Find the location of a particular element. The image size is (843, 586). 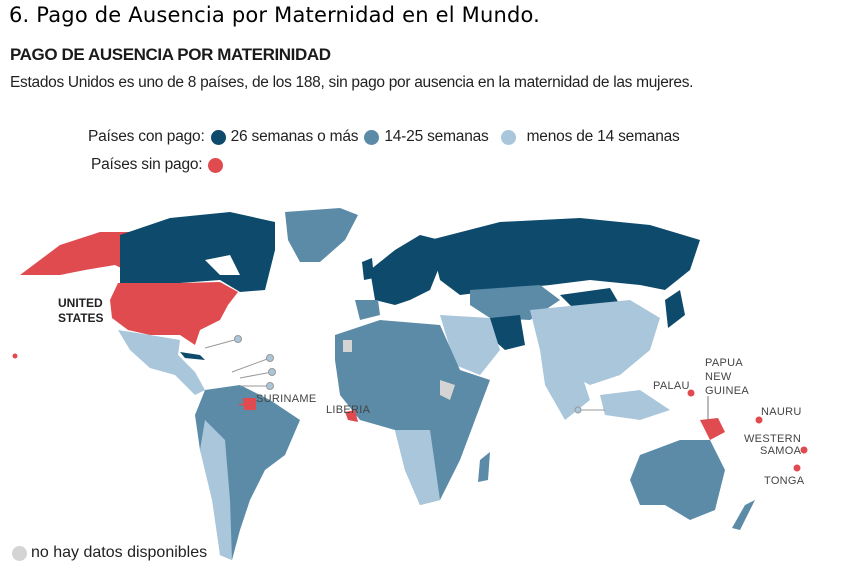

alaska is located at coordinates (80, 253).